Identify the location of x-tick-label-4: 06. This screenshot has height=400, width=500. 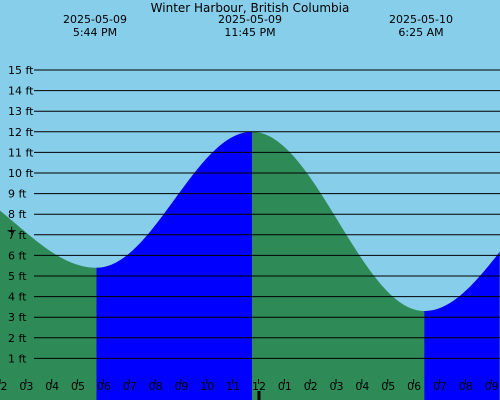
(104, 386).